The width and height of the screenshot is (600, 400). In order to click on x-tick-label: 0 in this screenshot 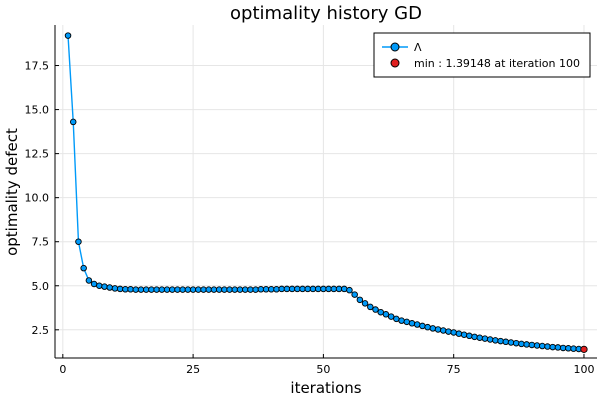, I will do `click(62, 369)`.